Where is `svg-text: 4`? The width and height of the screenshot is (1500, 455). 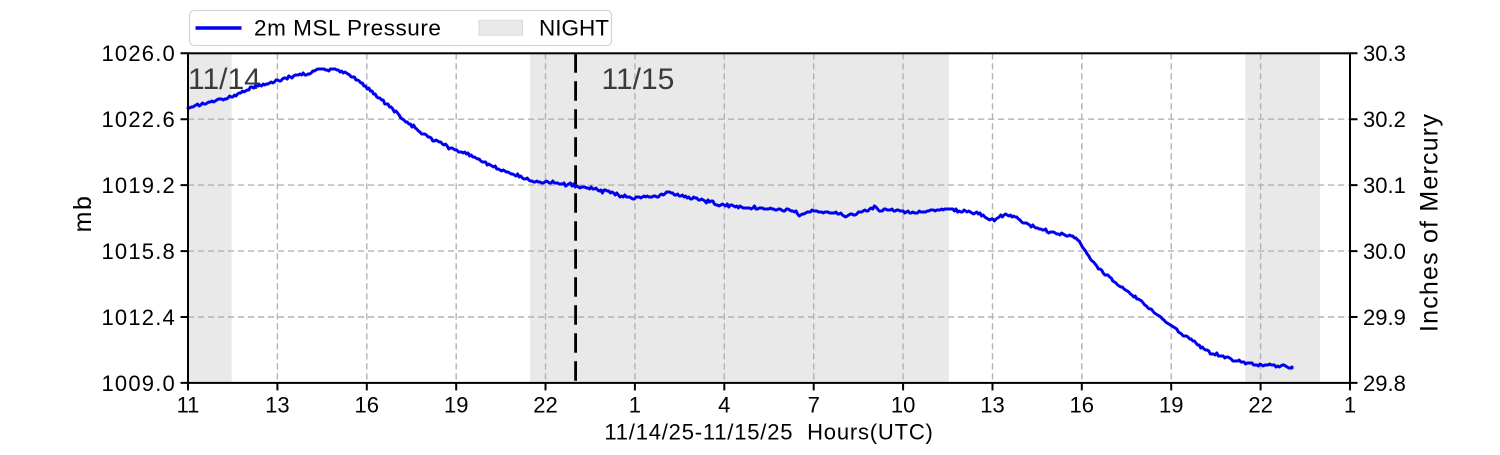
svg-text: 4 is located at coordinates (724, 405).